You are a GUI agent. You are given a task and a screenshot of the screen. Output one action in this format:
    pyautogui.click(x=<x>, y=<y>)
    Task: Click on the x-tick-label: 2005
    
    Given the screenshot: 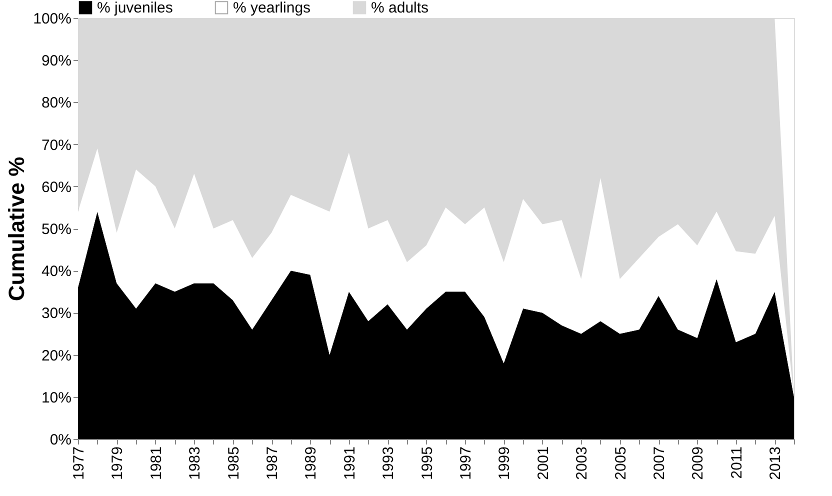 What is the action you would take?
    pyautogui.click(x=621, y=463)
    